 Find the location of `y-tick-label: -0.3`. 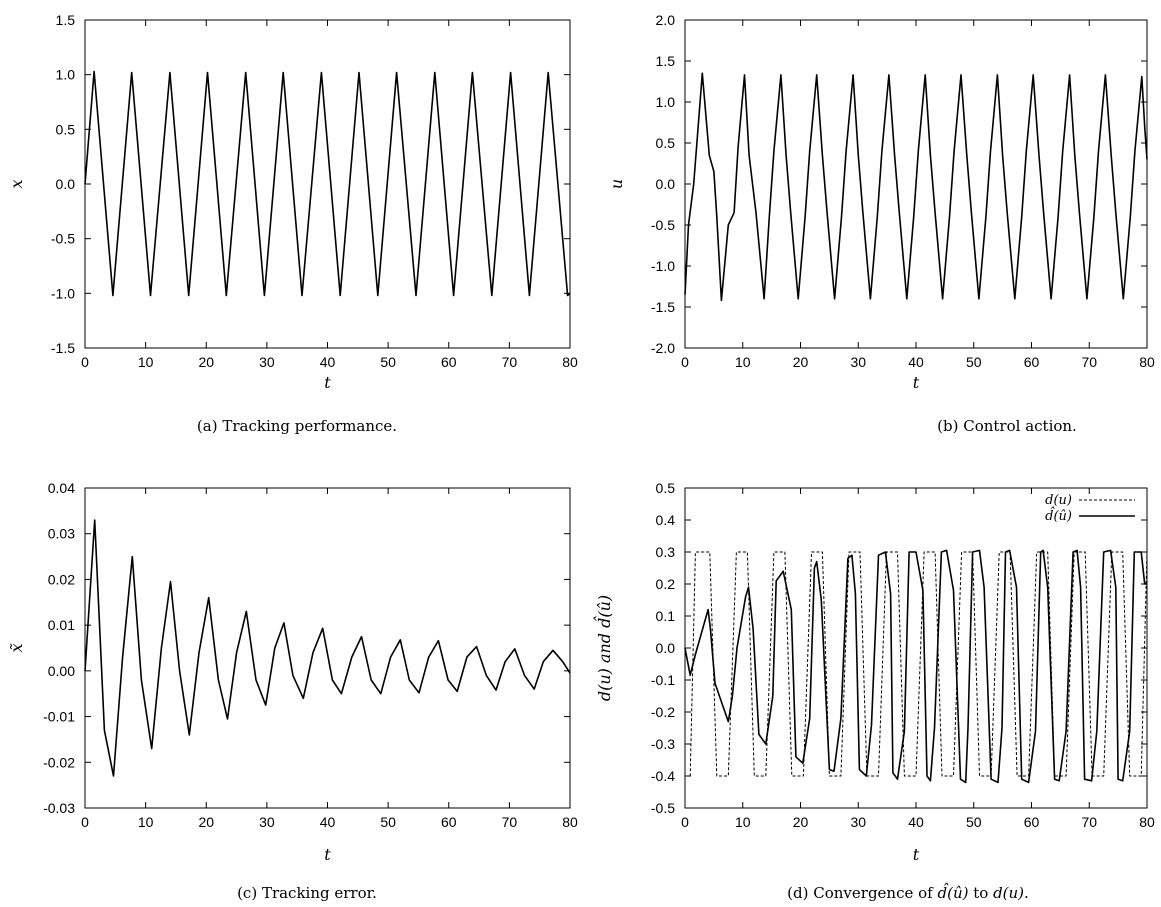

y-tick-label: -0.3 is located at coordinates (663, 744).